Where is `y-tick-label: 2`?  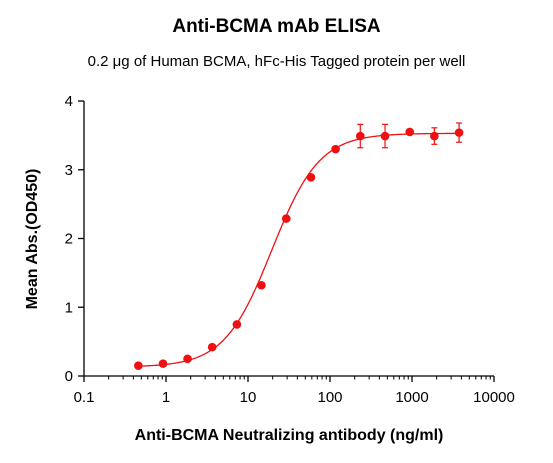 y-tick-label: 2 is located at coordinates (69, 239).